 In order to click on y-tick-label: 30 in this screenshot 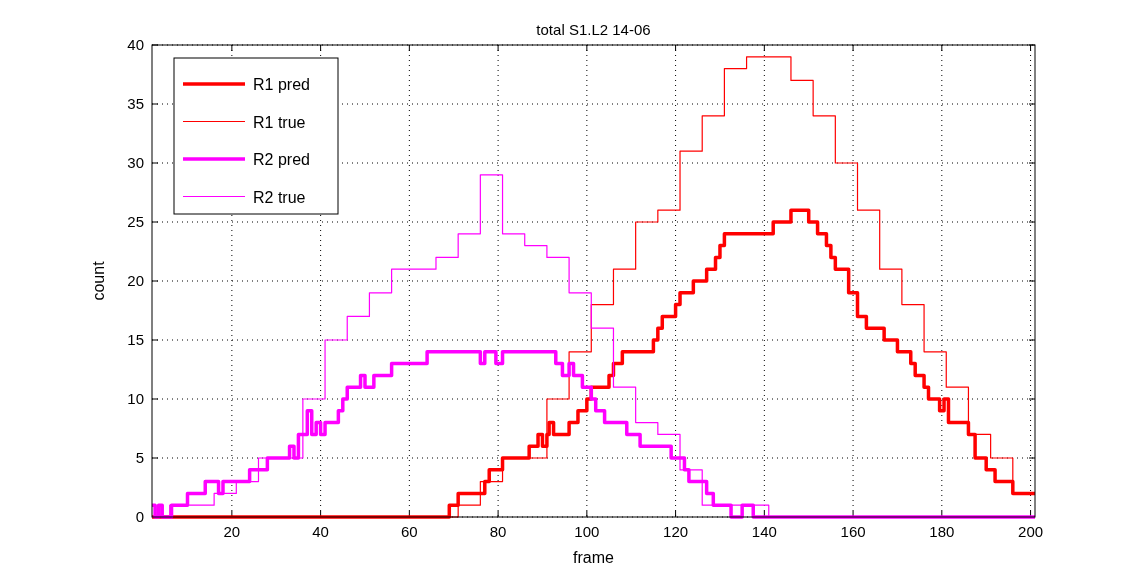, I will do `click(135, 162)`.